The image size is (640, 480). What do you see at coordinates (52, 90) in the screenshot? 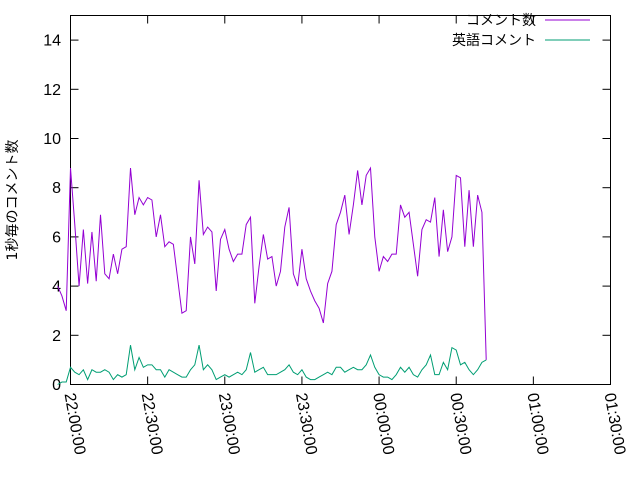
I see `y-tick-label: 12` at bounding box center [52, 90].